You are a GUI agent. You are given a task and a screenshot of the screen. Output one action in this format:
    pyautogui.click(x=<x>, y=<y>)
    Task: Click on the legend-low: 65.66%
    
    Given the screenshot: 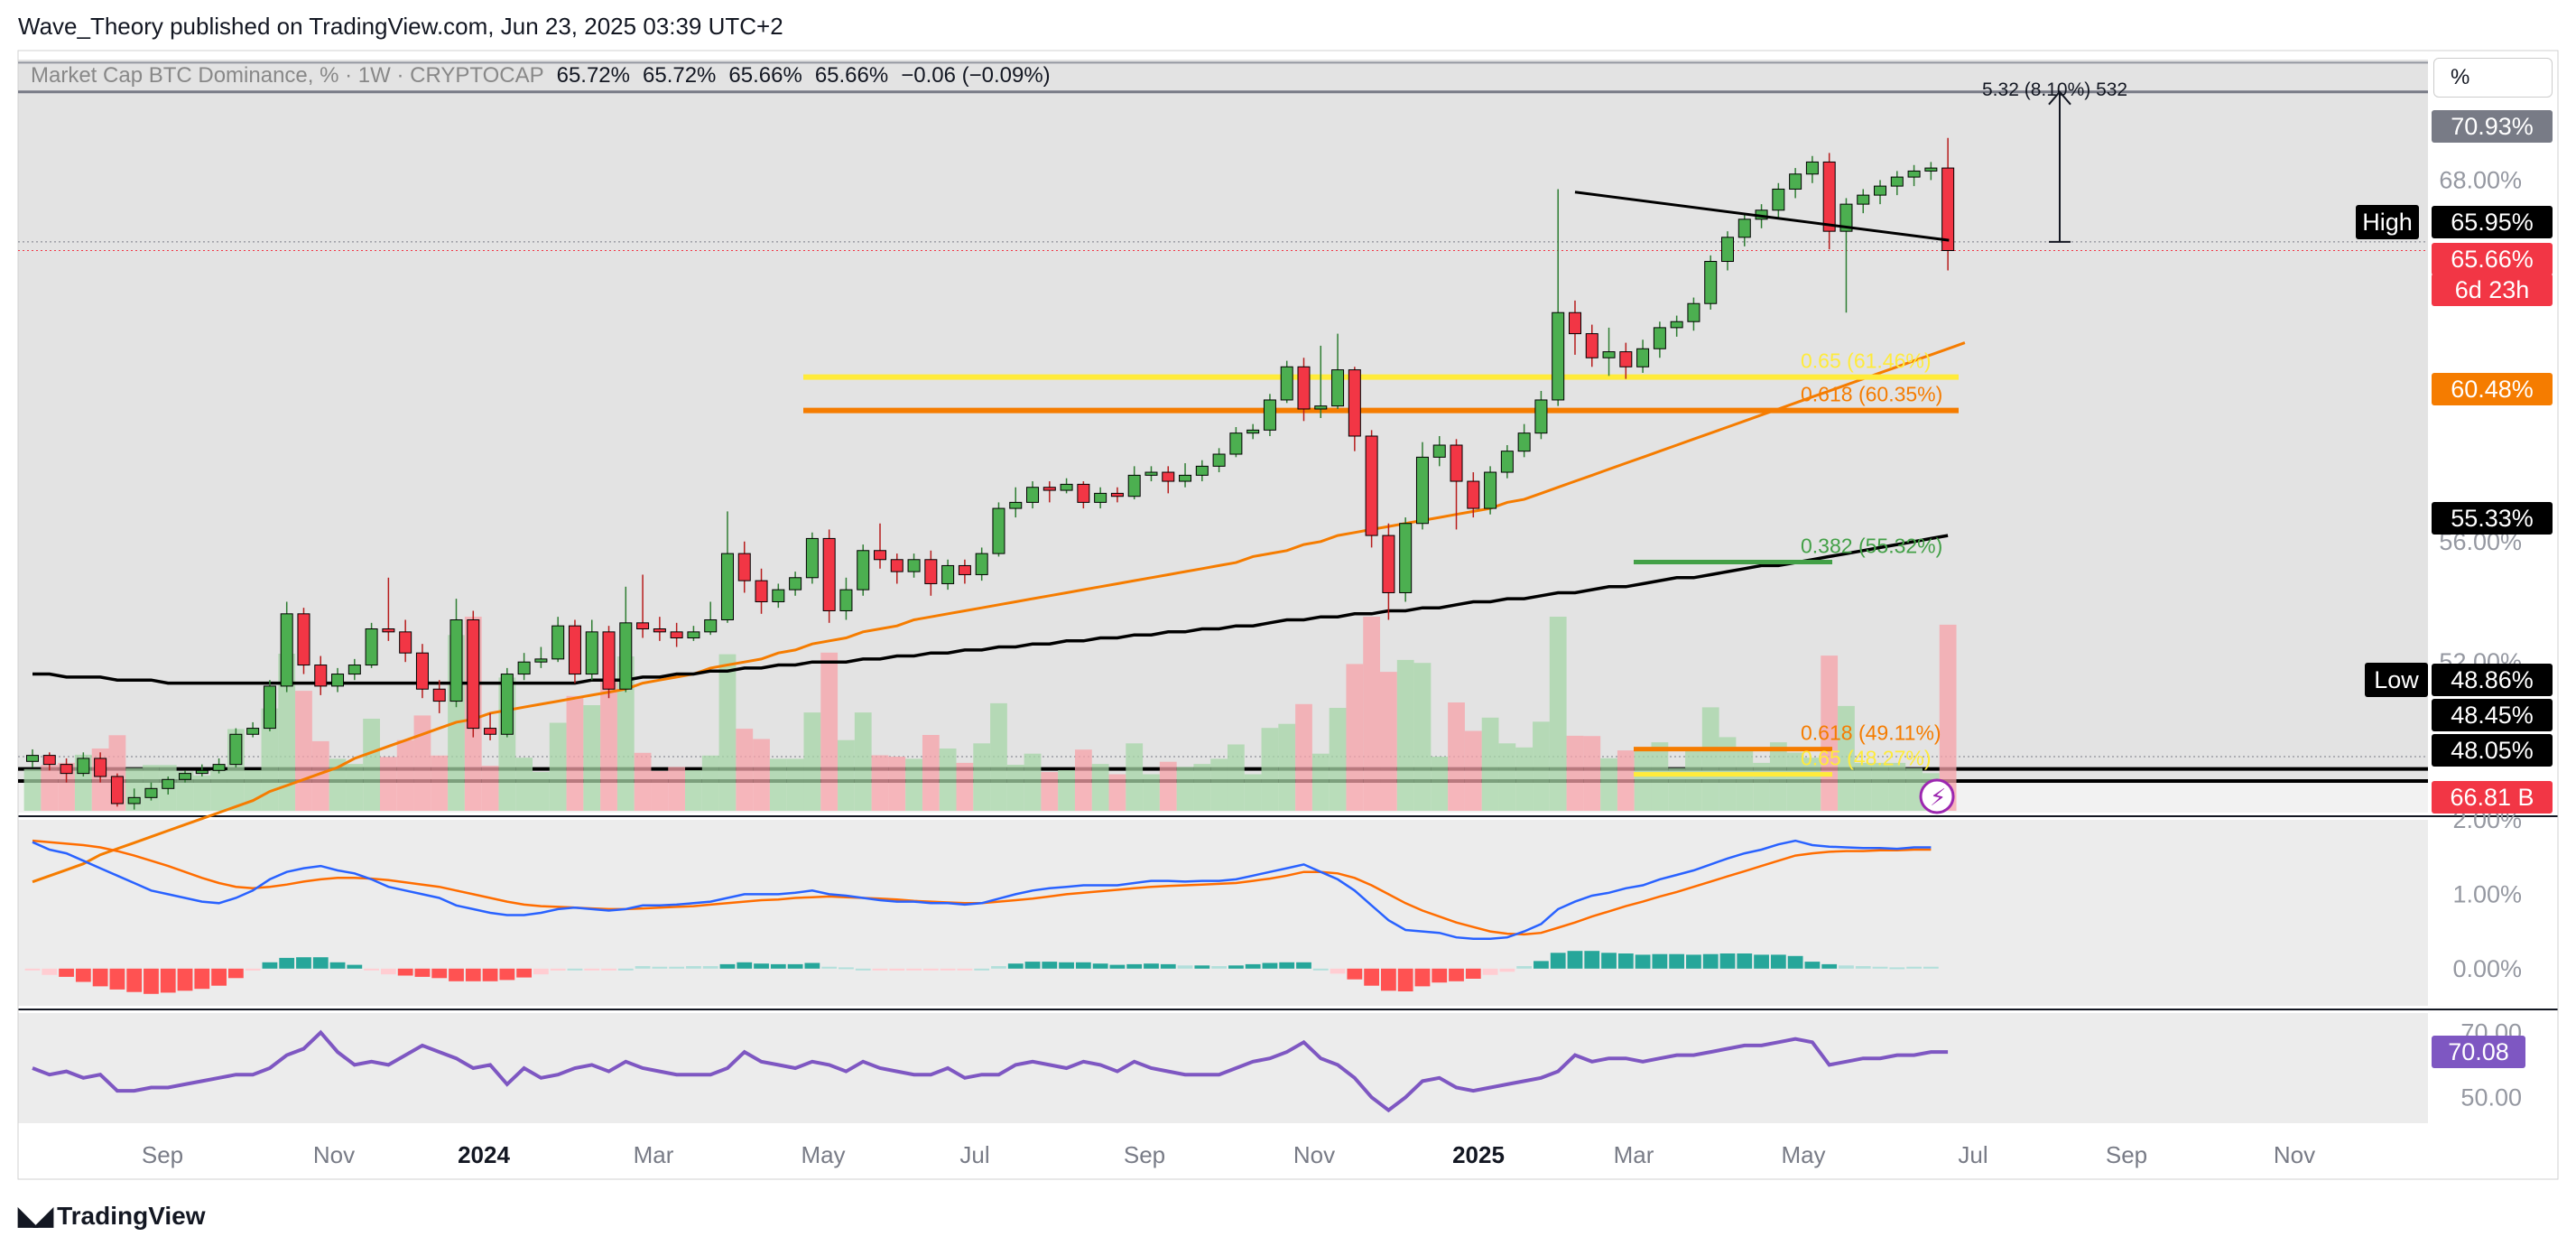 What is the action you would take?
    pyautogui.click(x=765, y=75)
    